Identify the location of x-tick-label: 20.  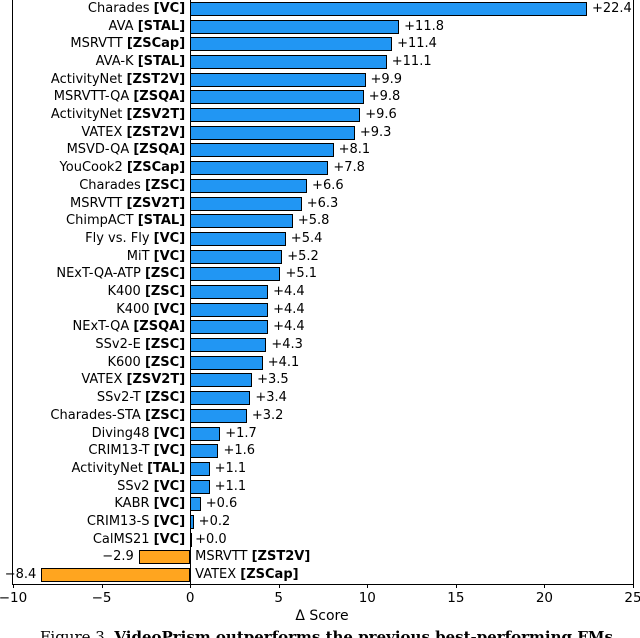
(544, 598).